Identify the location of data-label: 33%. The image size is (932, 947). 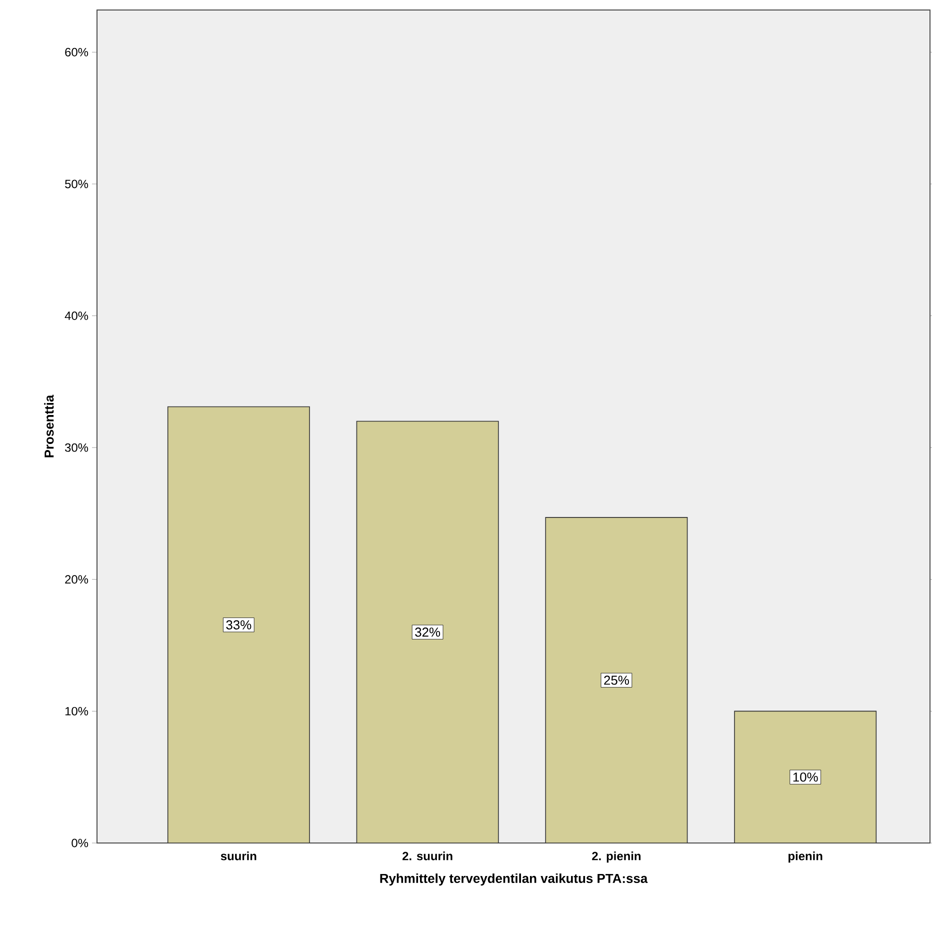
(239, 625).